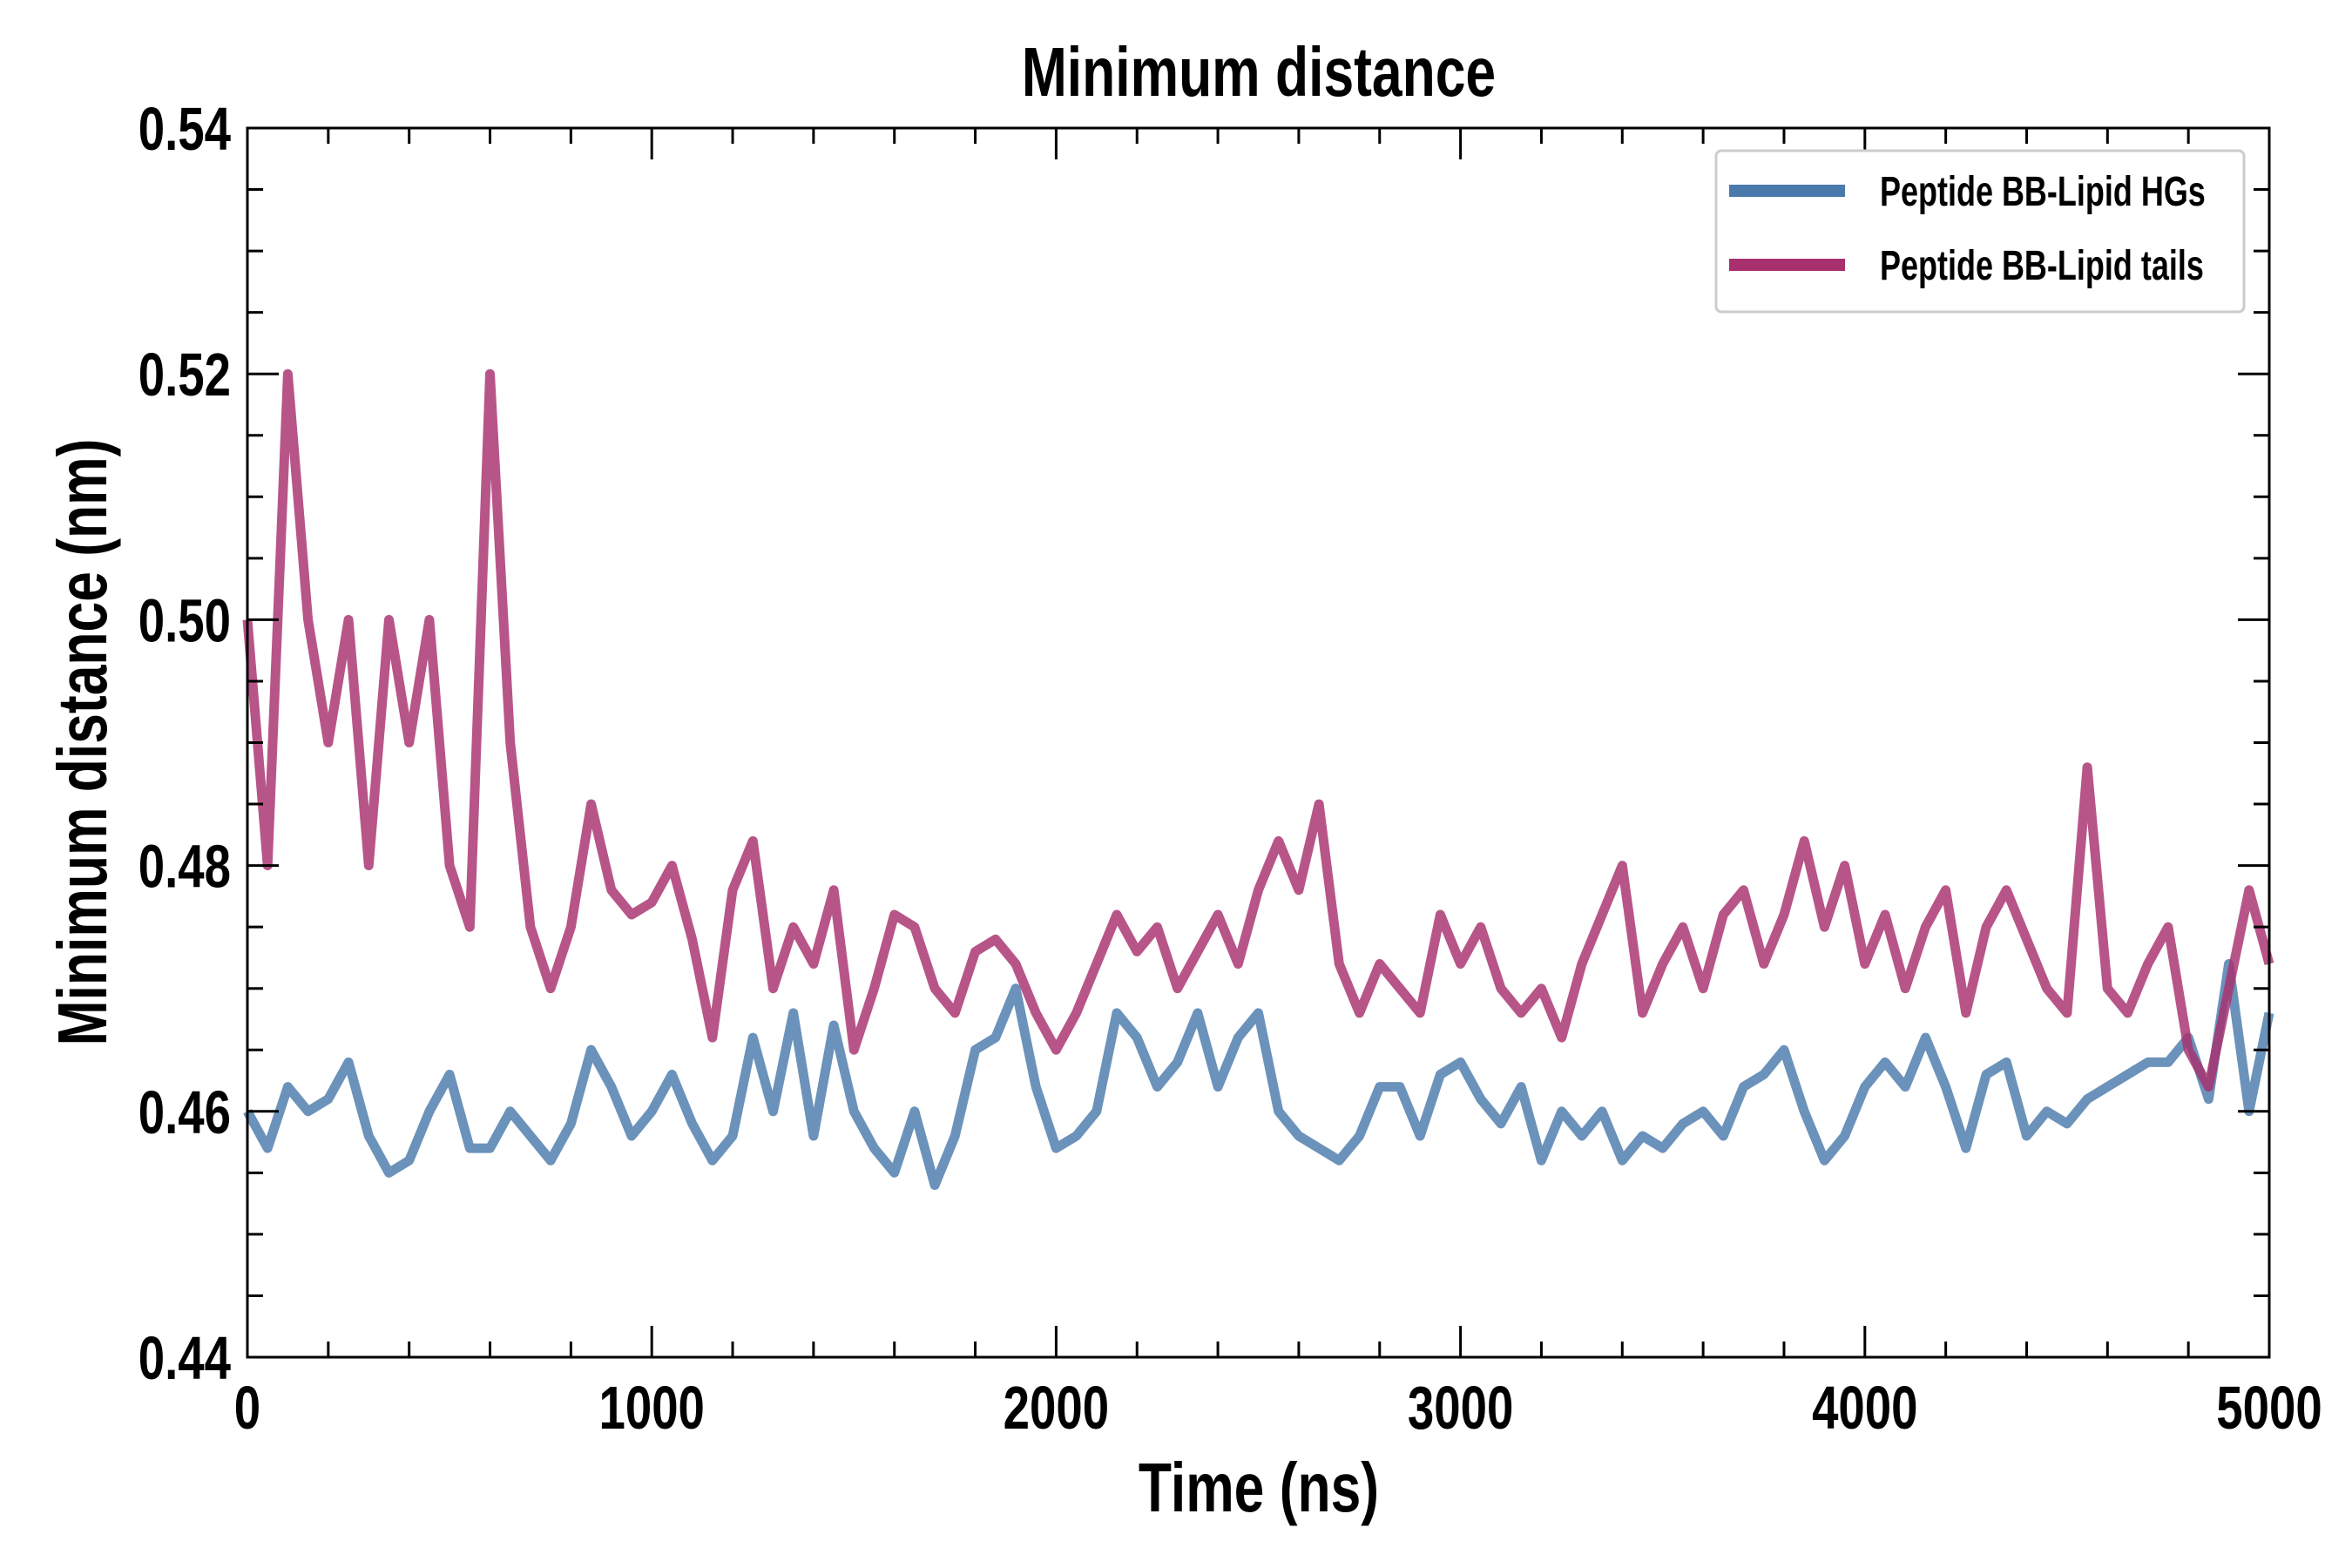 The width and height of the screenshot is (2352, 1568). Describe the element at coordinates (1865, 1409) in the screenshot. I see `x-tick-label: 4000` at that location.